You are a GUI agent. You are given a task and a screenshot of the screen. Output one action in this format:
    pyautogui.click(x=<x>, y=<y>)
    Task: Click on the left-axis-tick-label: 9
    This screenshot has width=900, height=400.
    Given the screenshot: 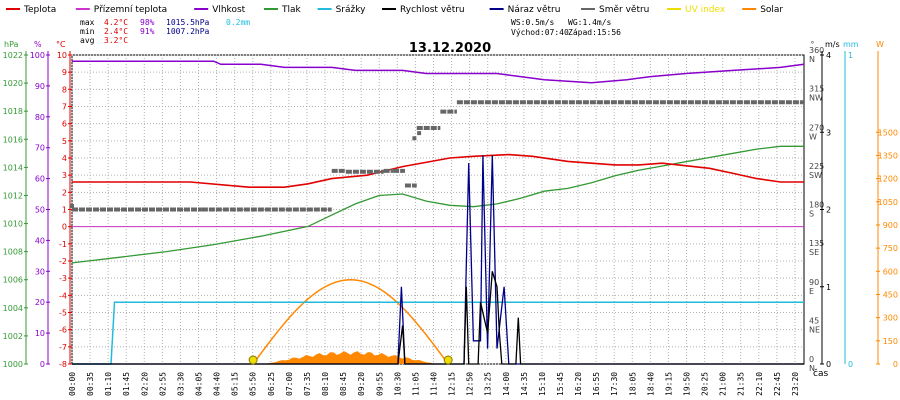 What is the action you would take?
    pyautogui.click(x=64, y=72)
    